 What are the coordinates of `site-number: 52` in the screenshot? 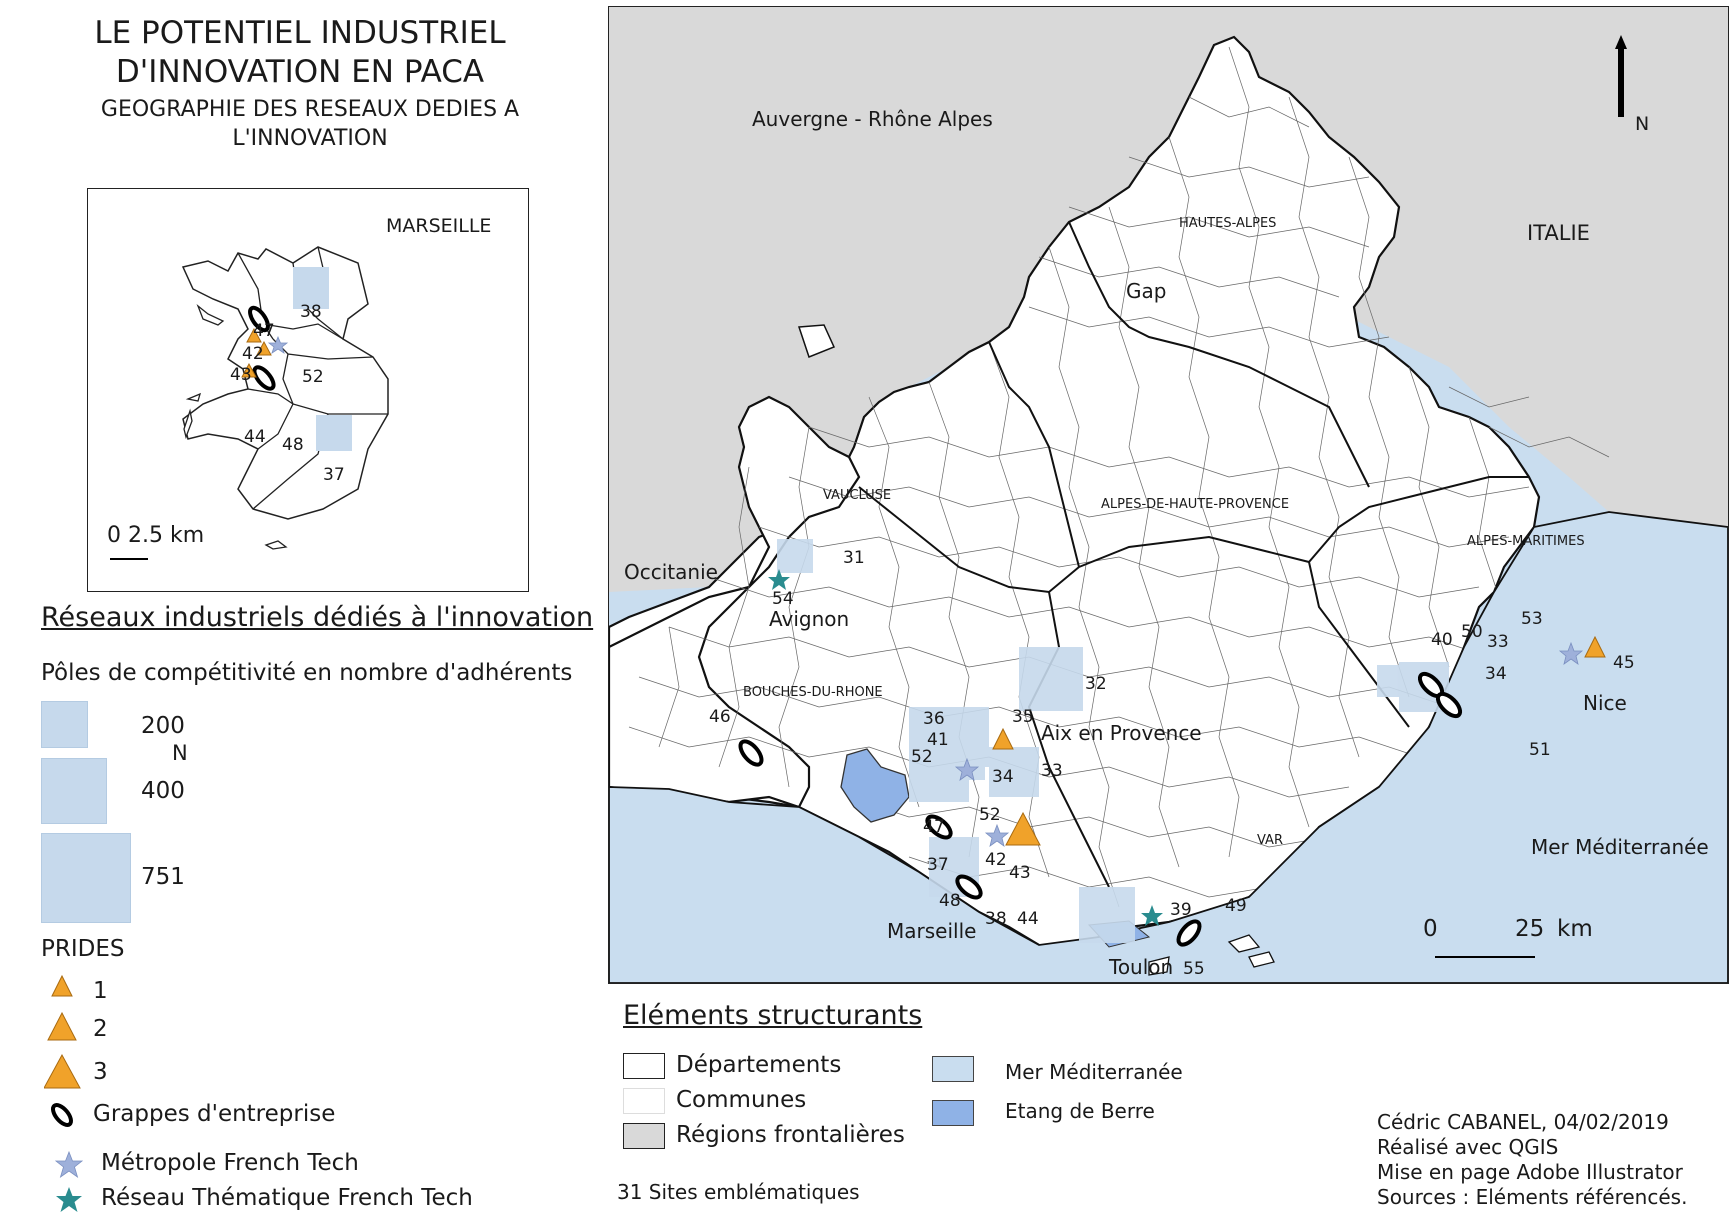 It's located at (990, 815).